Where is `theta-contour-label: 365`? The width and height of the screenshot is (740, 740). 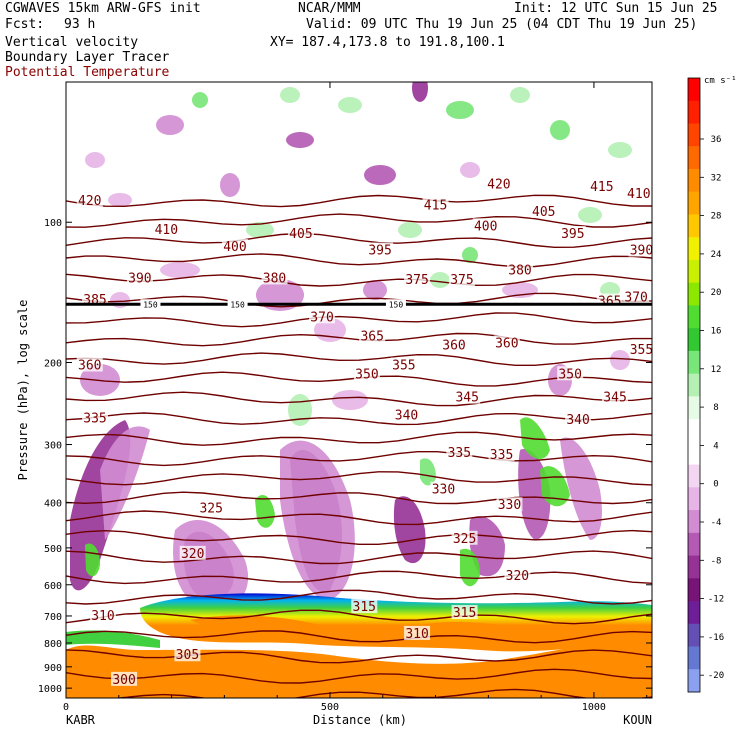 theta-contour-label: 365 is located at coordinates (609, 302).